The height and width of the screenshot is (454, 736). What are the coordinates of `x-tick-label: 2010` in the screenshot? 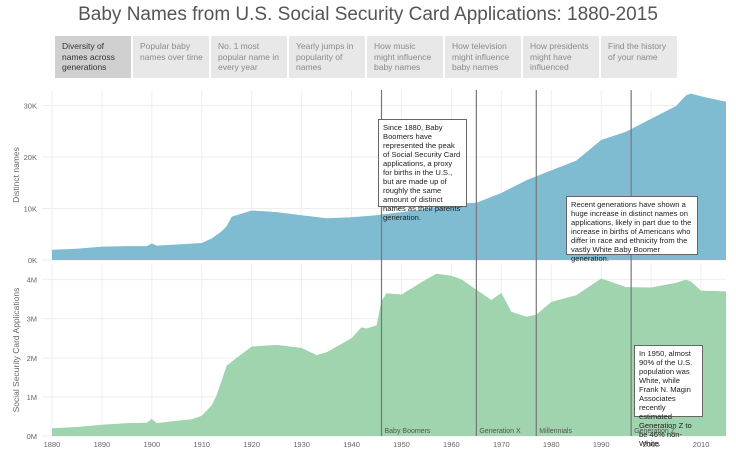 It's located at (701, 444).